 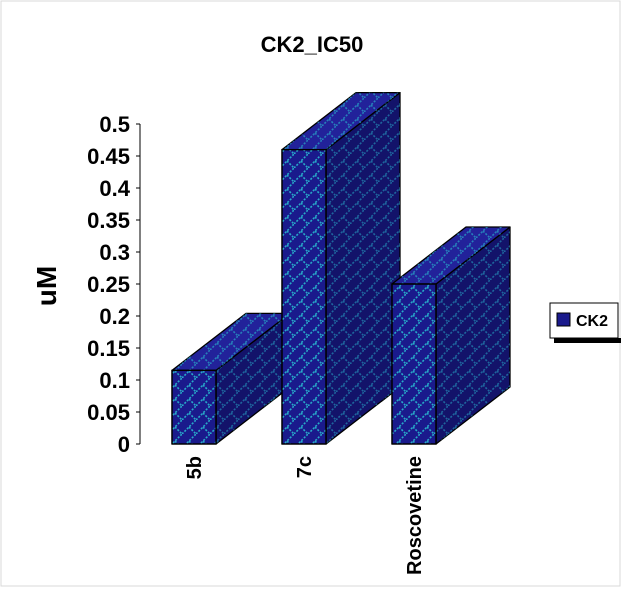 I want to click on y-axis: 0 0.05 0.1 0.15 0.2 0.25 0.3 0.35 0.4 0.45 0.5, so click(x=114, y=284).